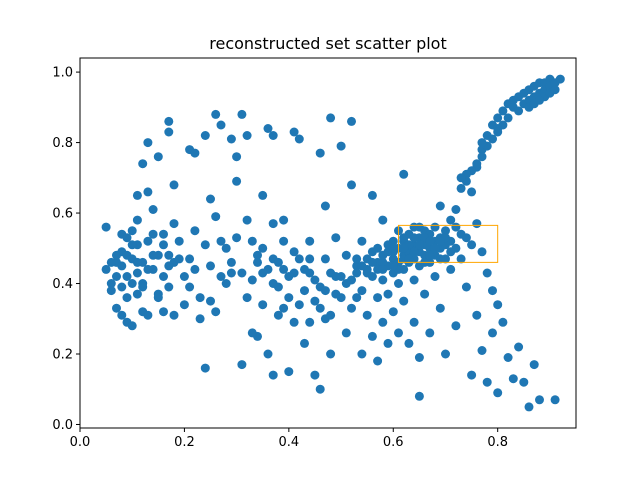 Image resolution: width=640 pixels, height=480 pixels. What do you see at coordinates (62, 143) in the screenshot?
I see `y-tick-label: 0.8` at bounding box center [62, 143].